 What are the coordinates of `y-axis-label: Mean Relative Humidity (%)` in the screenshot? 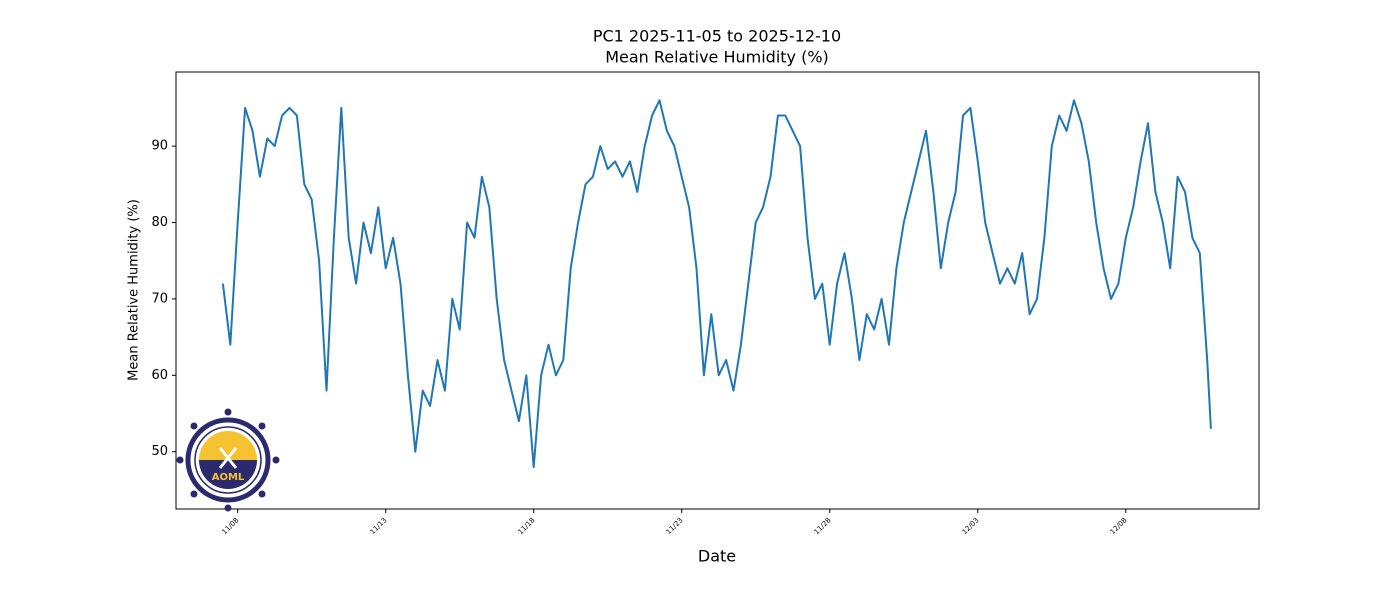 It's located at (134, 290).